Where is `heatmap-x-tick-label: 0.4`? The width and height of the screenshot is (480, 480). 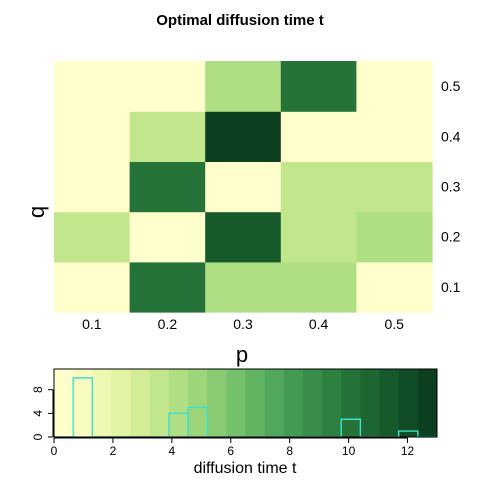
heatmap-x-tick-label: 0.4 is located at coordinates (319, 324).